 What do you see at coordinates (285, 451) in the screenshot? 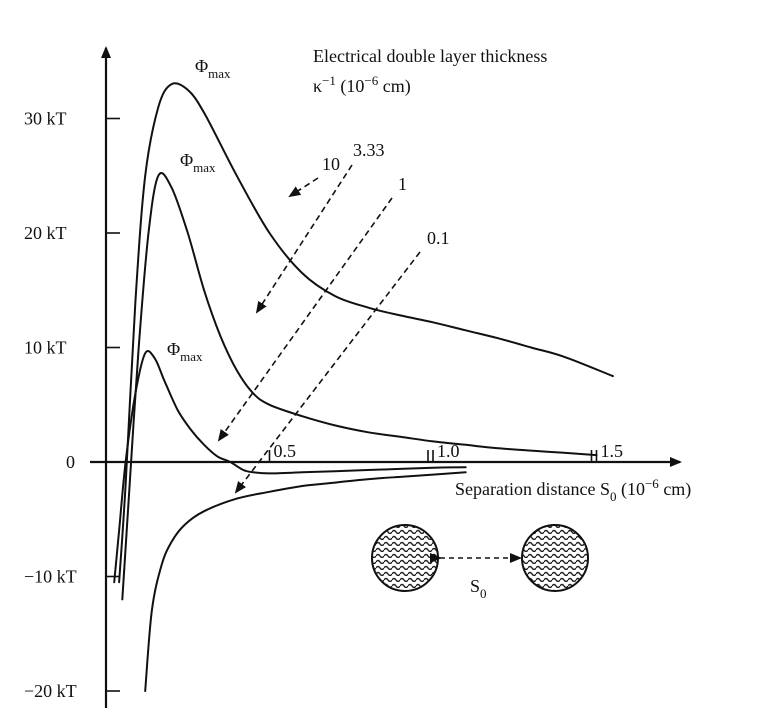
I see `x-tick-label: 0.5` at bounding box center [285, 451].